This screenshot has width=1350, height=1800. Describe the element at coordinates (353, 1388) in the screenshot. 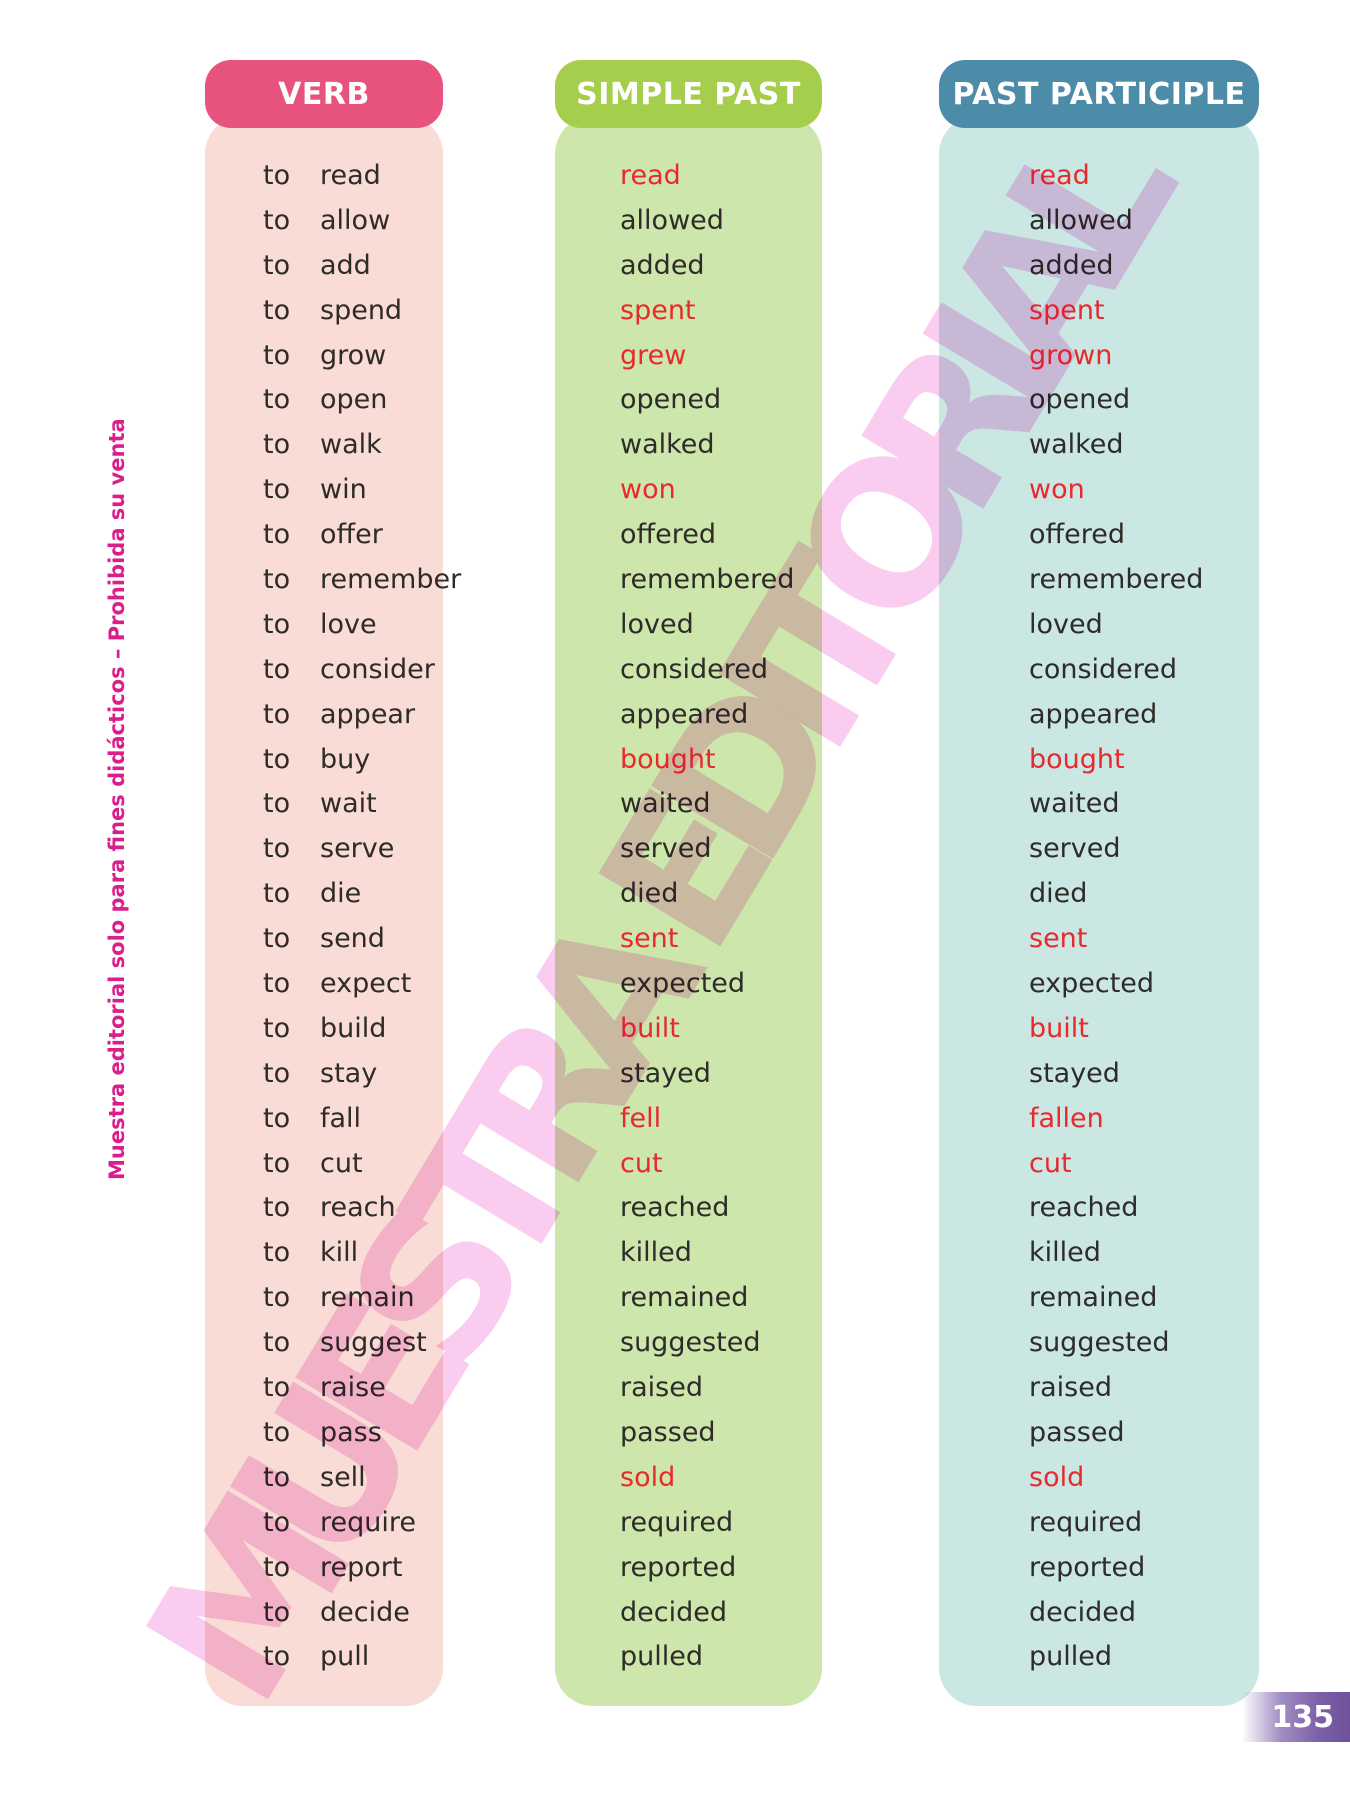

I see `table-row: to raise` at that location.